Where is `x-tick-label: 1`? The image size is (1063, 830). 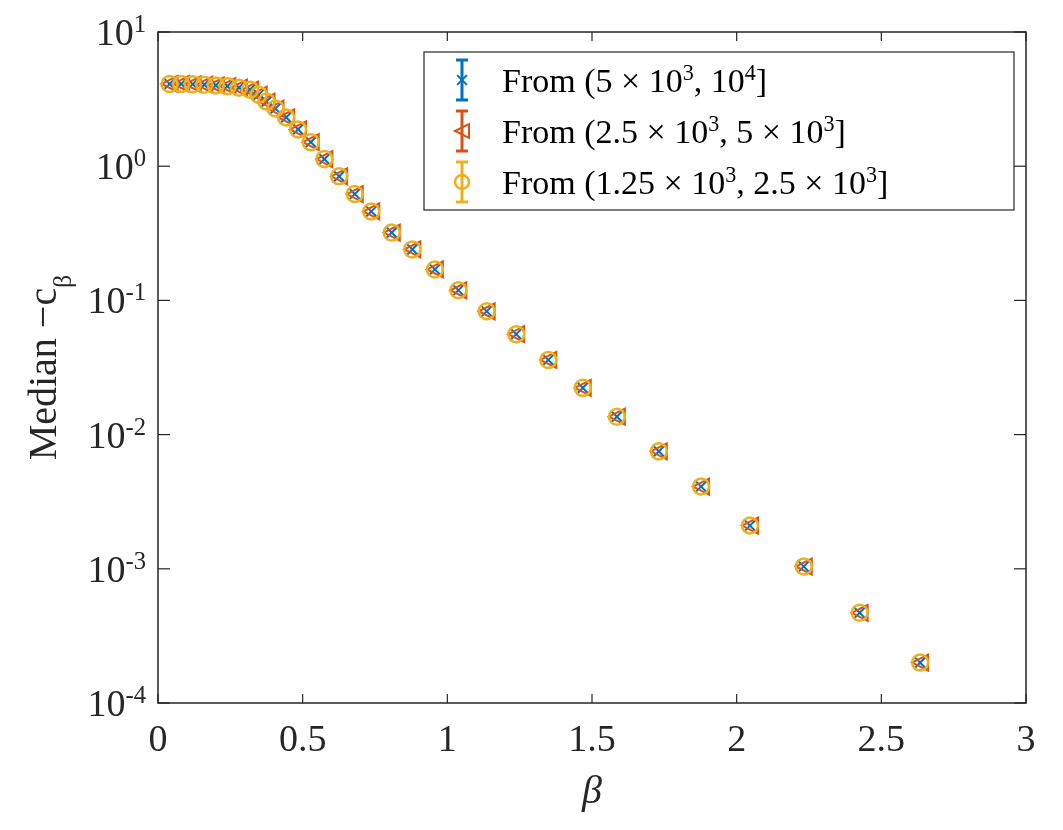 x-tick-label: 1 is located at coordinates (447, 738).